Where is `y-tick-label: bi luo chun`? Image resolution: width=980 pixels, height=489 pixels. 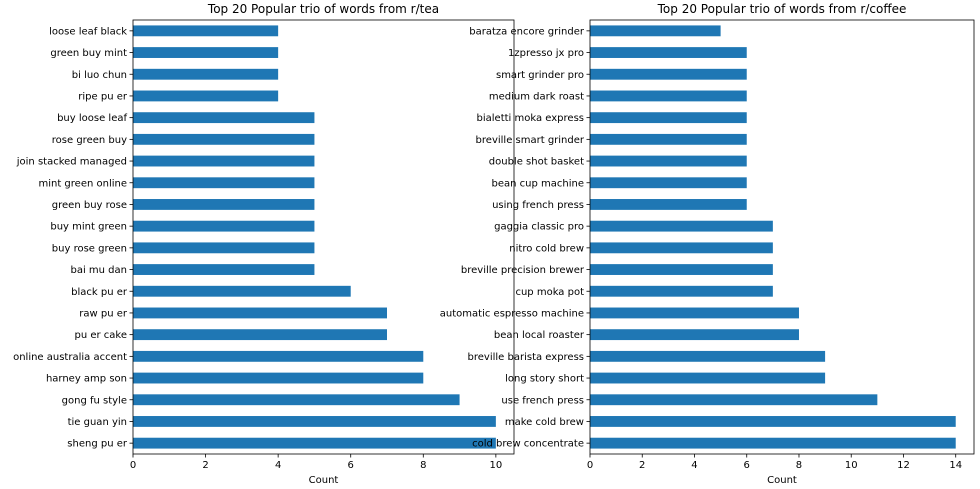 y-tick-label: bi luo chun is located at coordinates (99, 75).